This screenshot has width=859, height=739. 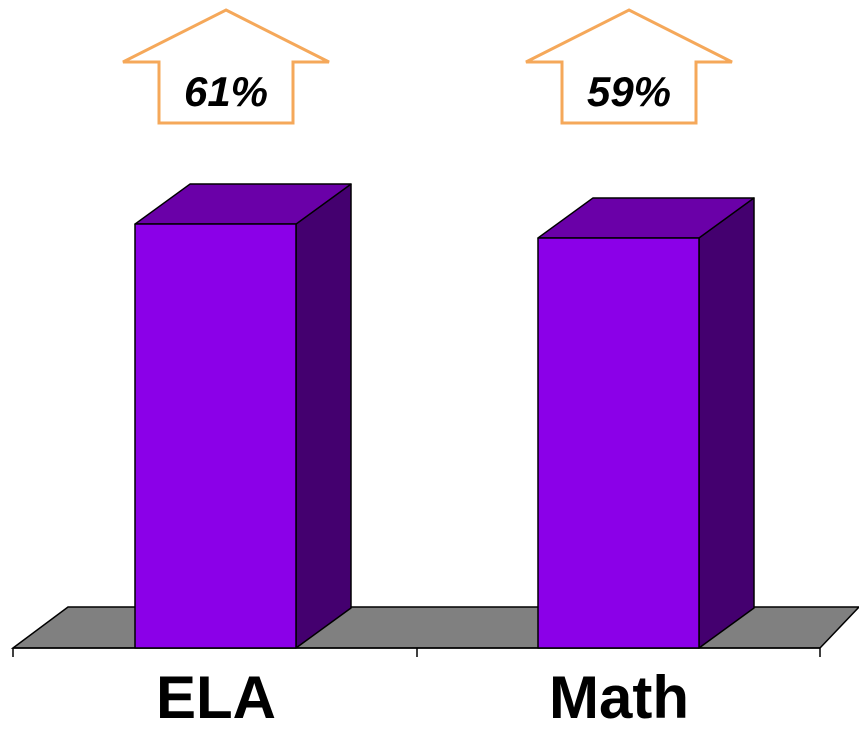 What do you see at coordinates (618, 443) in the screenshot?
I see `bar-front-math` at bounding box center [618, 443].